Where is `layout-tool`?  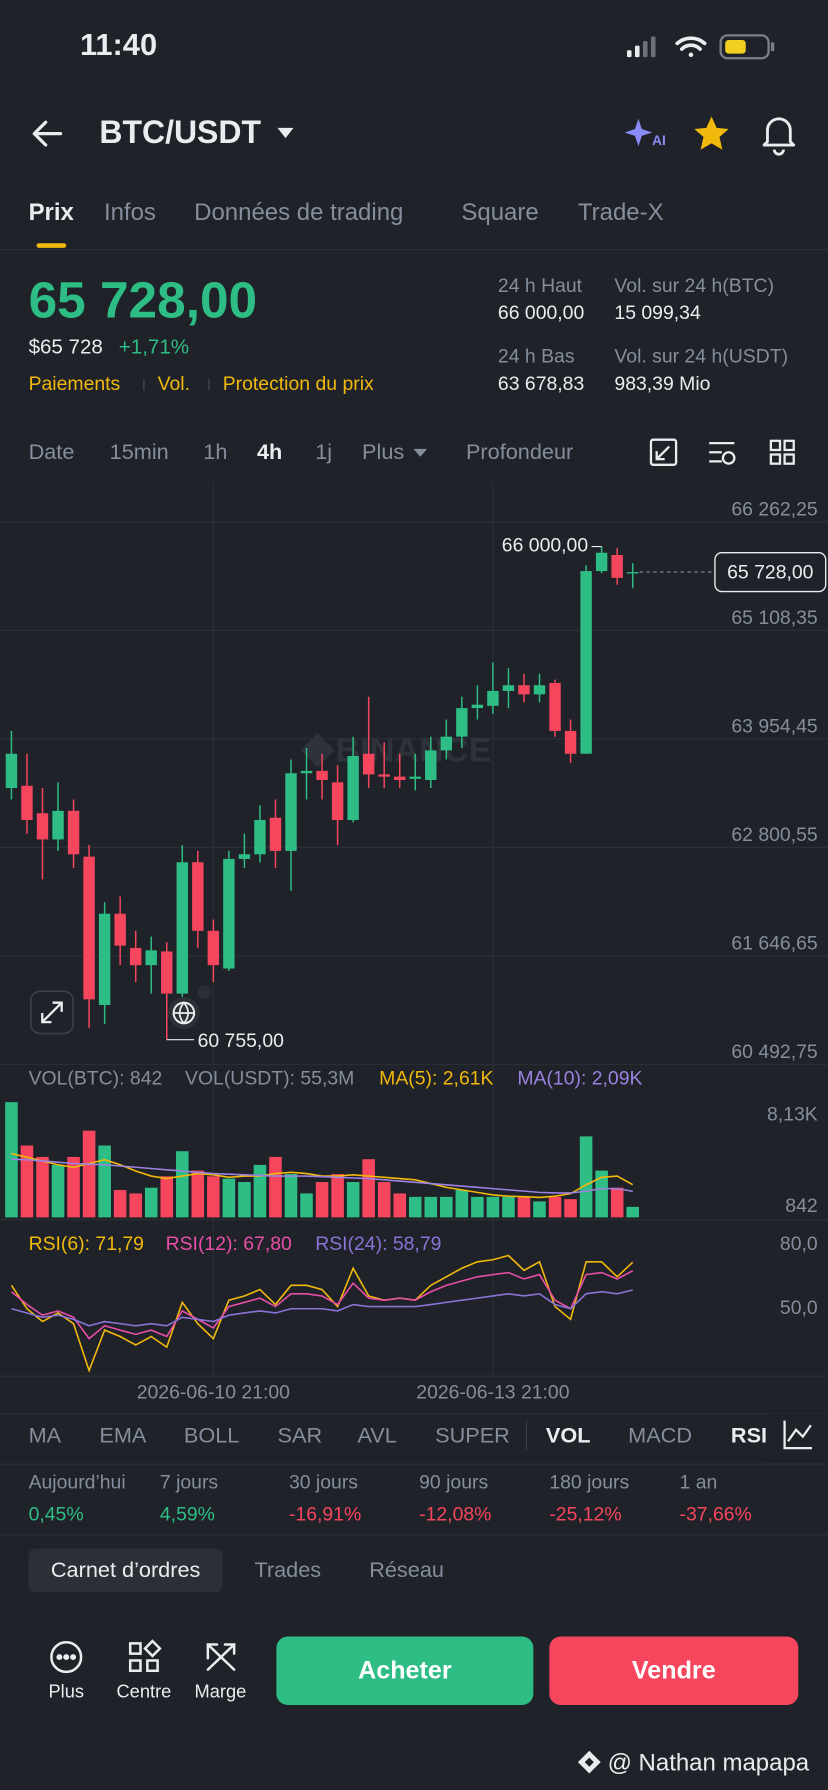
layout-tool is located at coordinates (782, 452).